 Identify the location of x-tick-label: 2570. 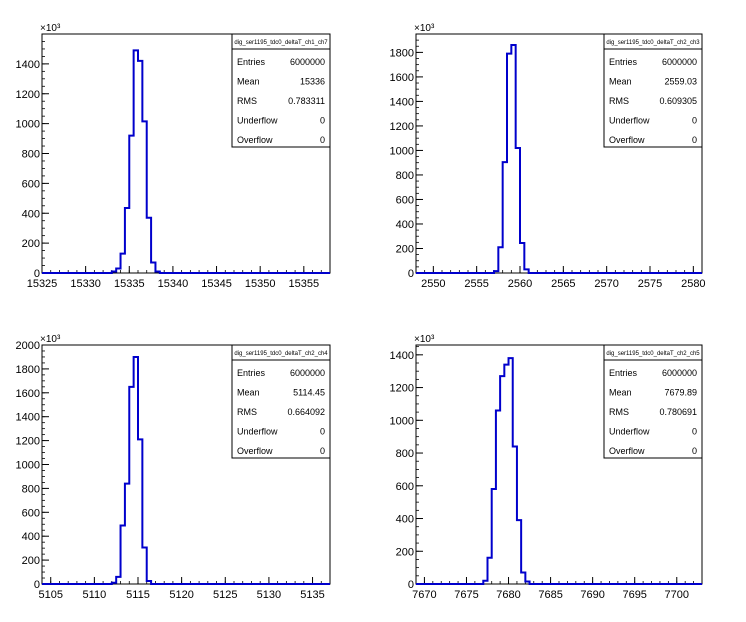
(606, 284).